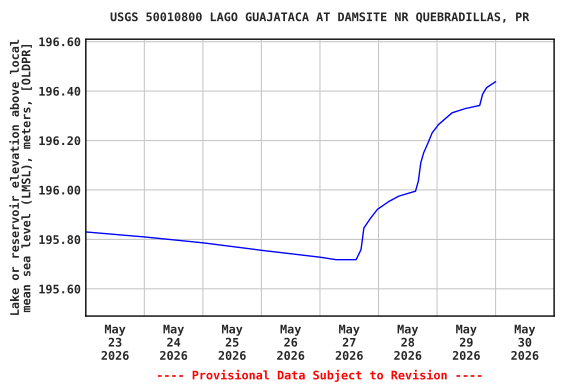  Describe the element at coordinates (115, 342) in the screenshot. I see `x-tick-label: May 23 2026` at that location.